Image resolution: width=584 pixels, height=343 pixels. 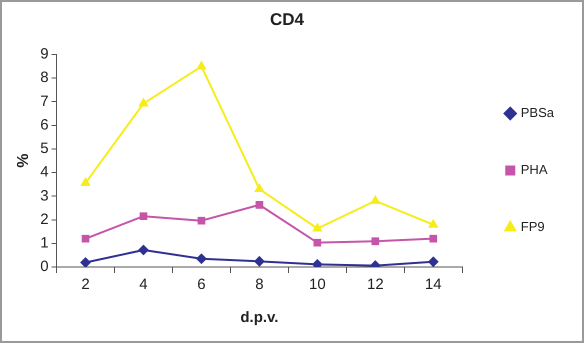 What do you see at coordinates (44, 243) in the screenshot?
I see `y-tick-label: 1` at bounding box center [44, 243].